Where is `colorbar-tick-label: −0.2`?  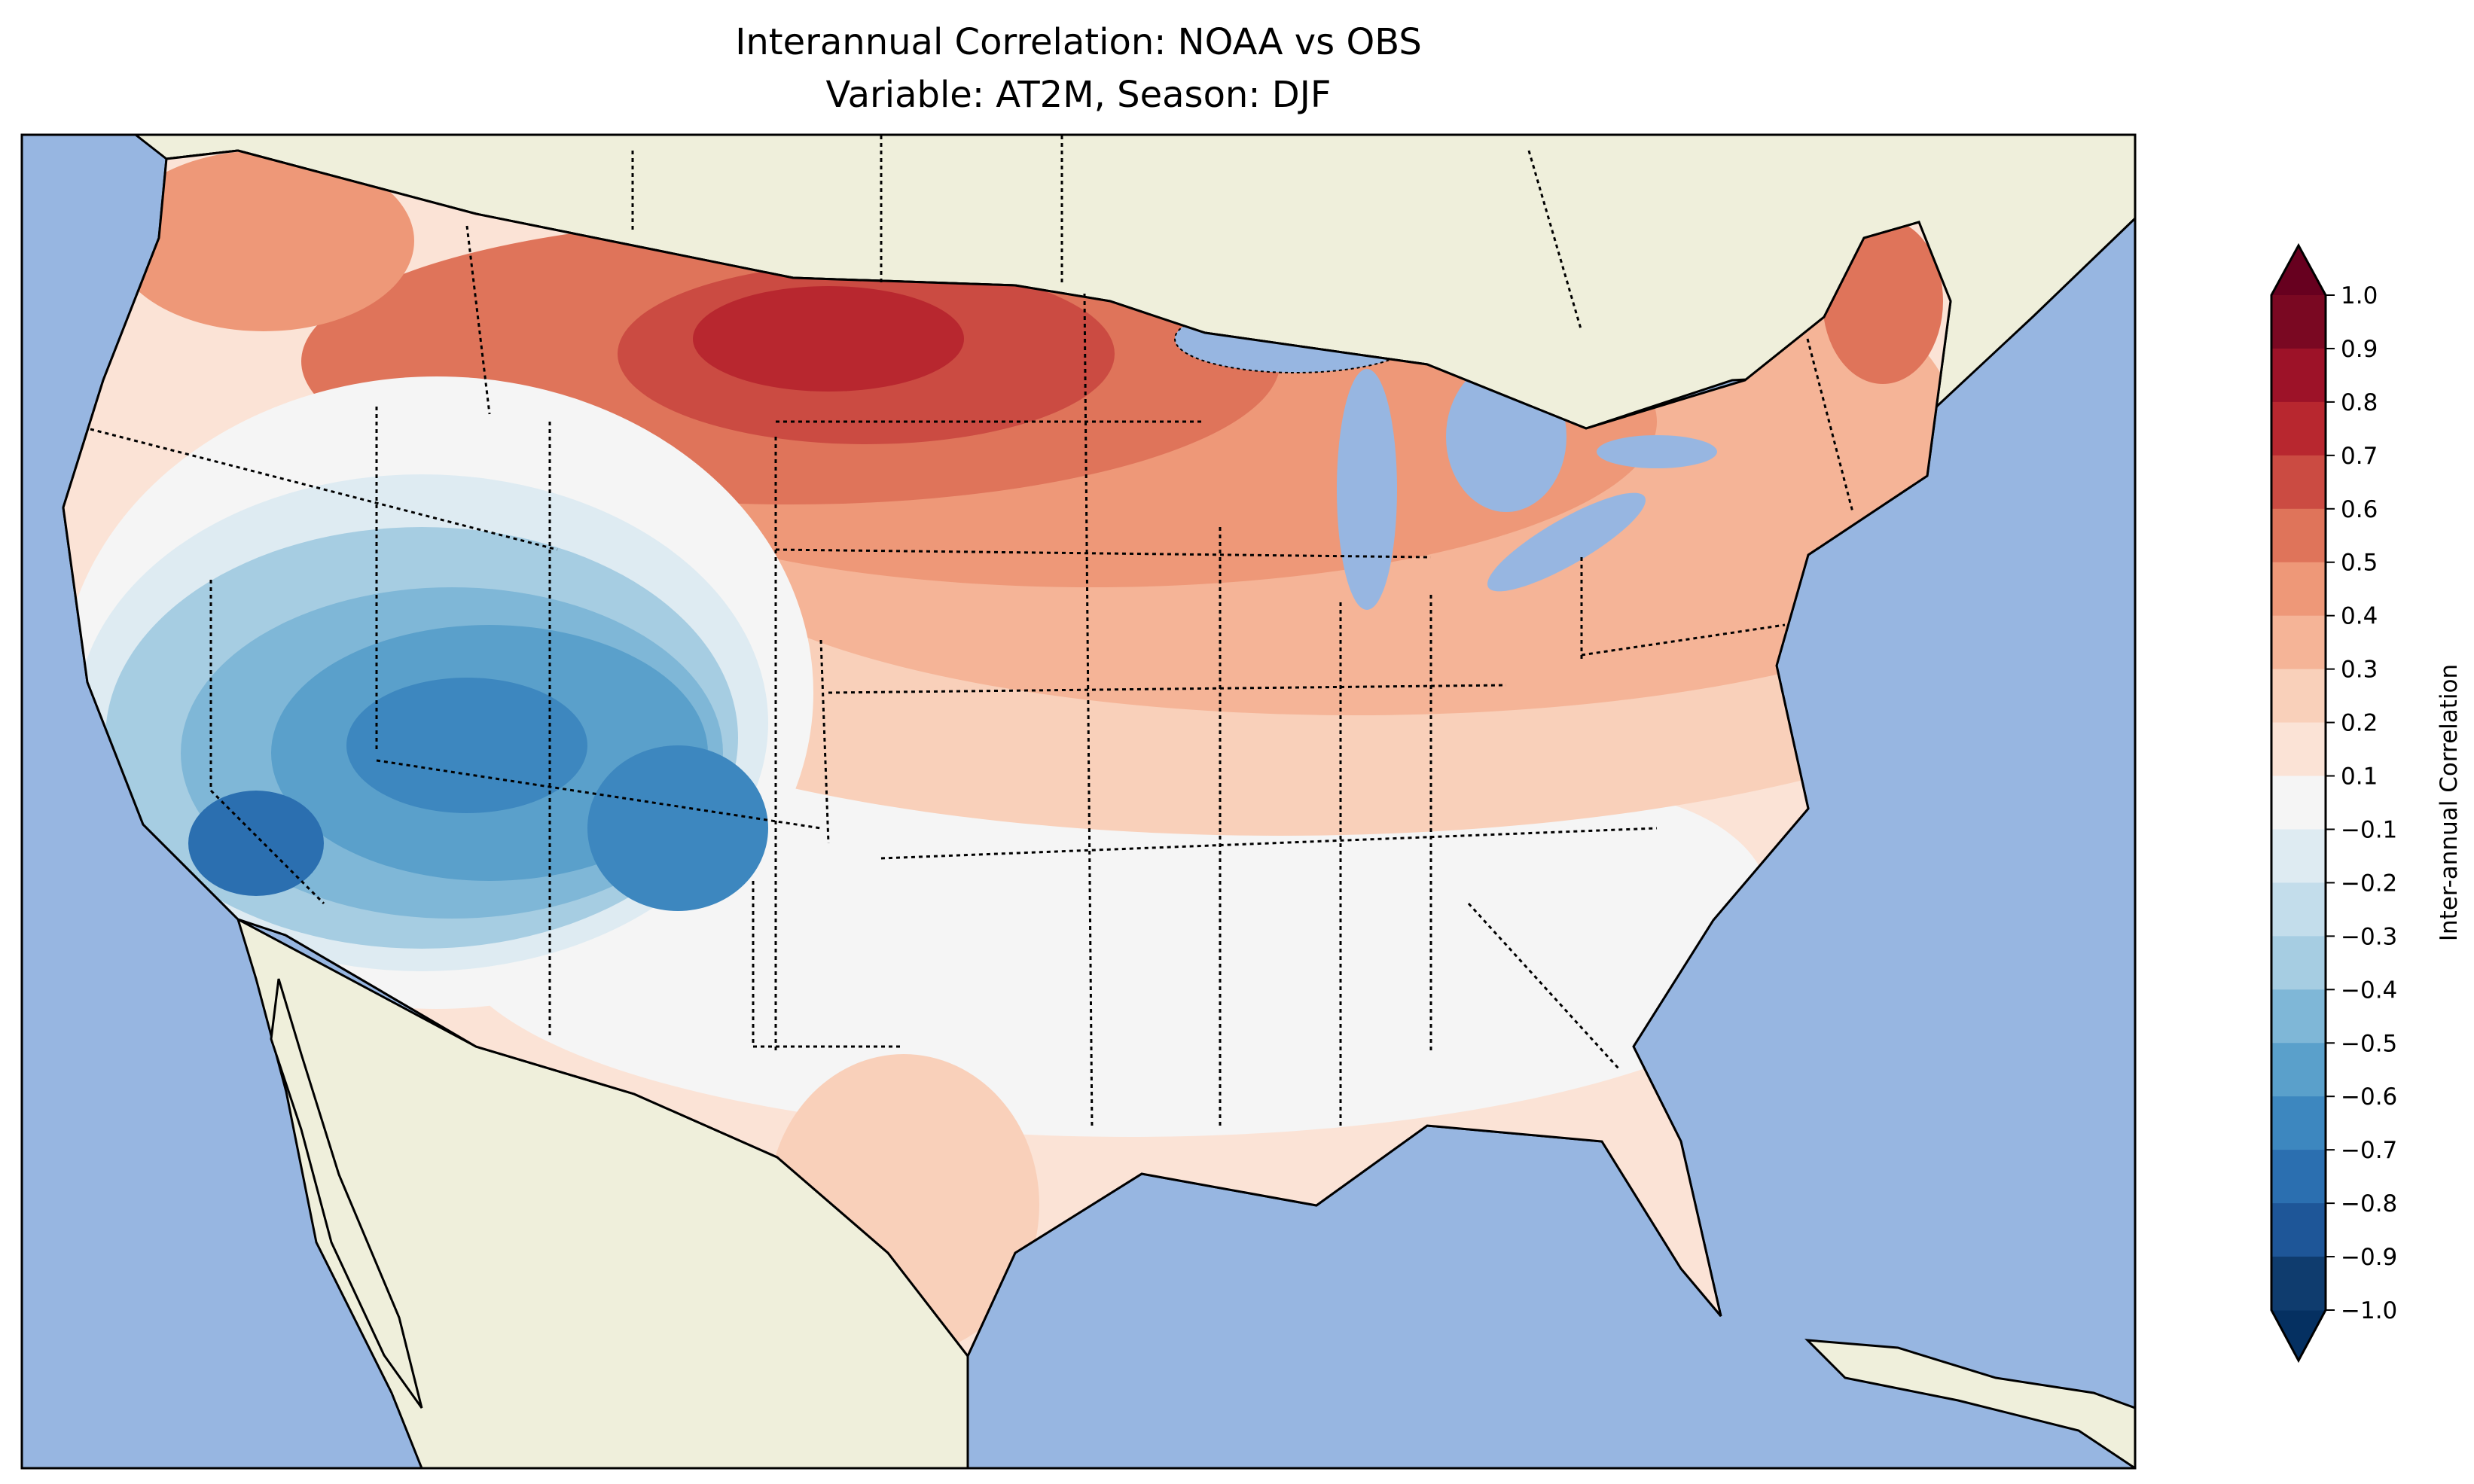 colorbar-tick-label: −0.2 is located at coordinates (2369, 883).